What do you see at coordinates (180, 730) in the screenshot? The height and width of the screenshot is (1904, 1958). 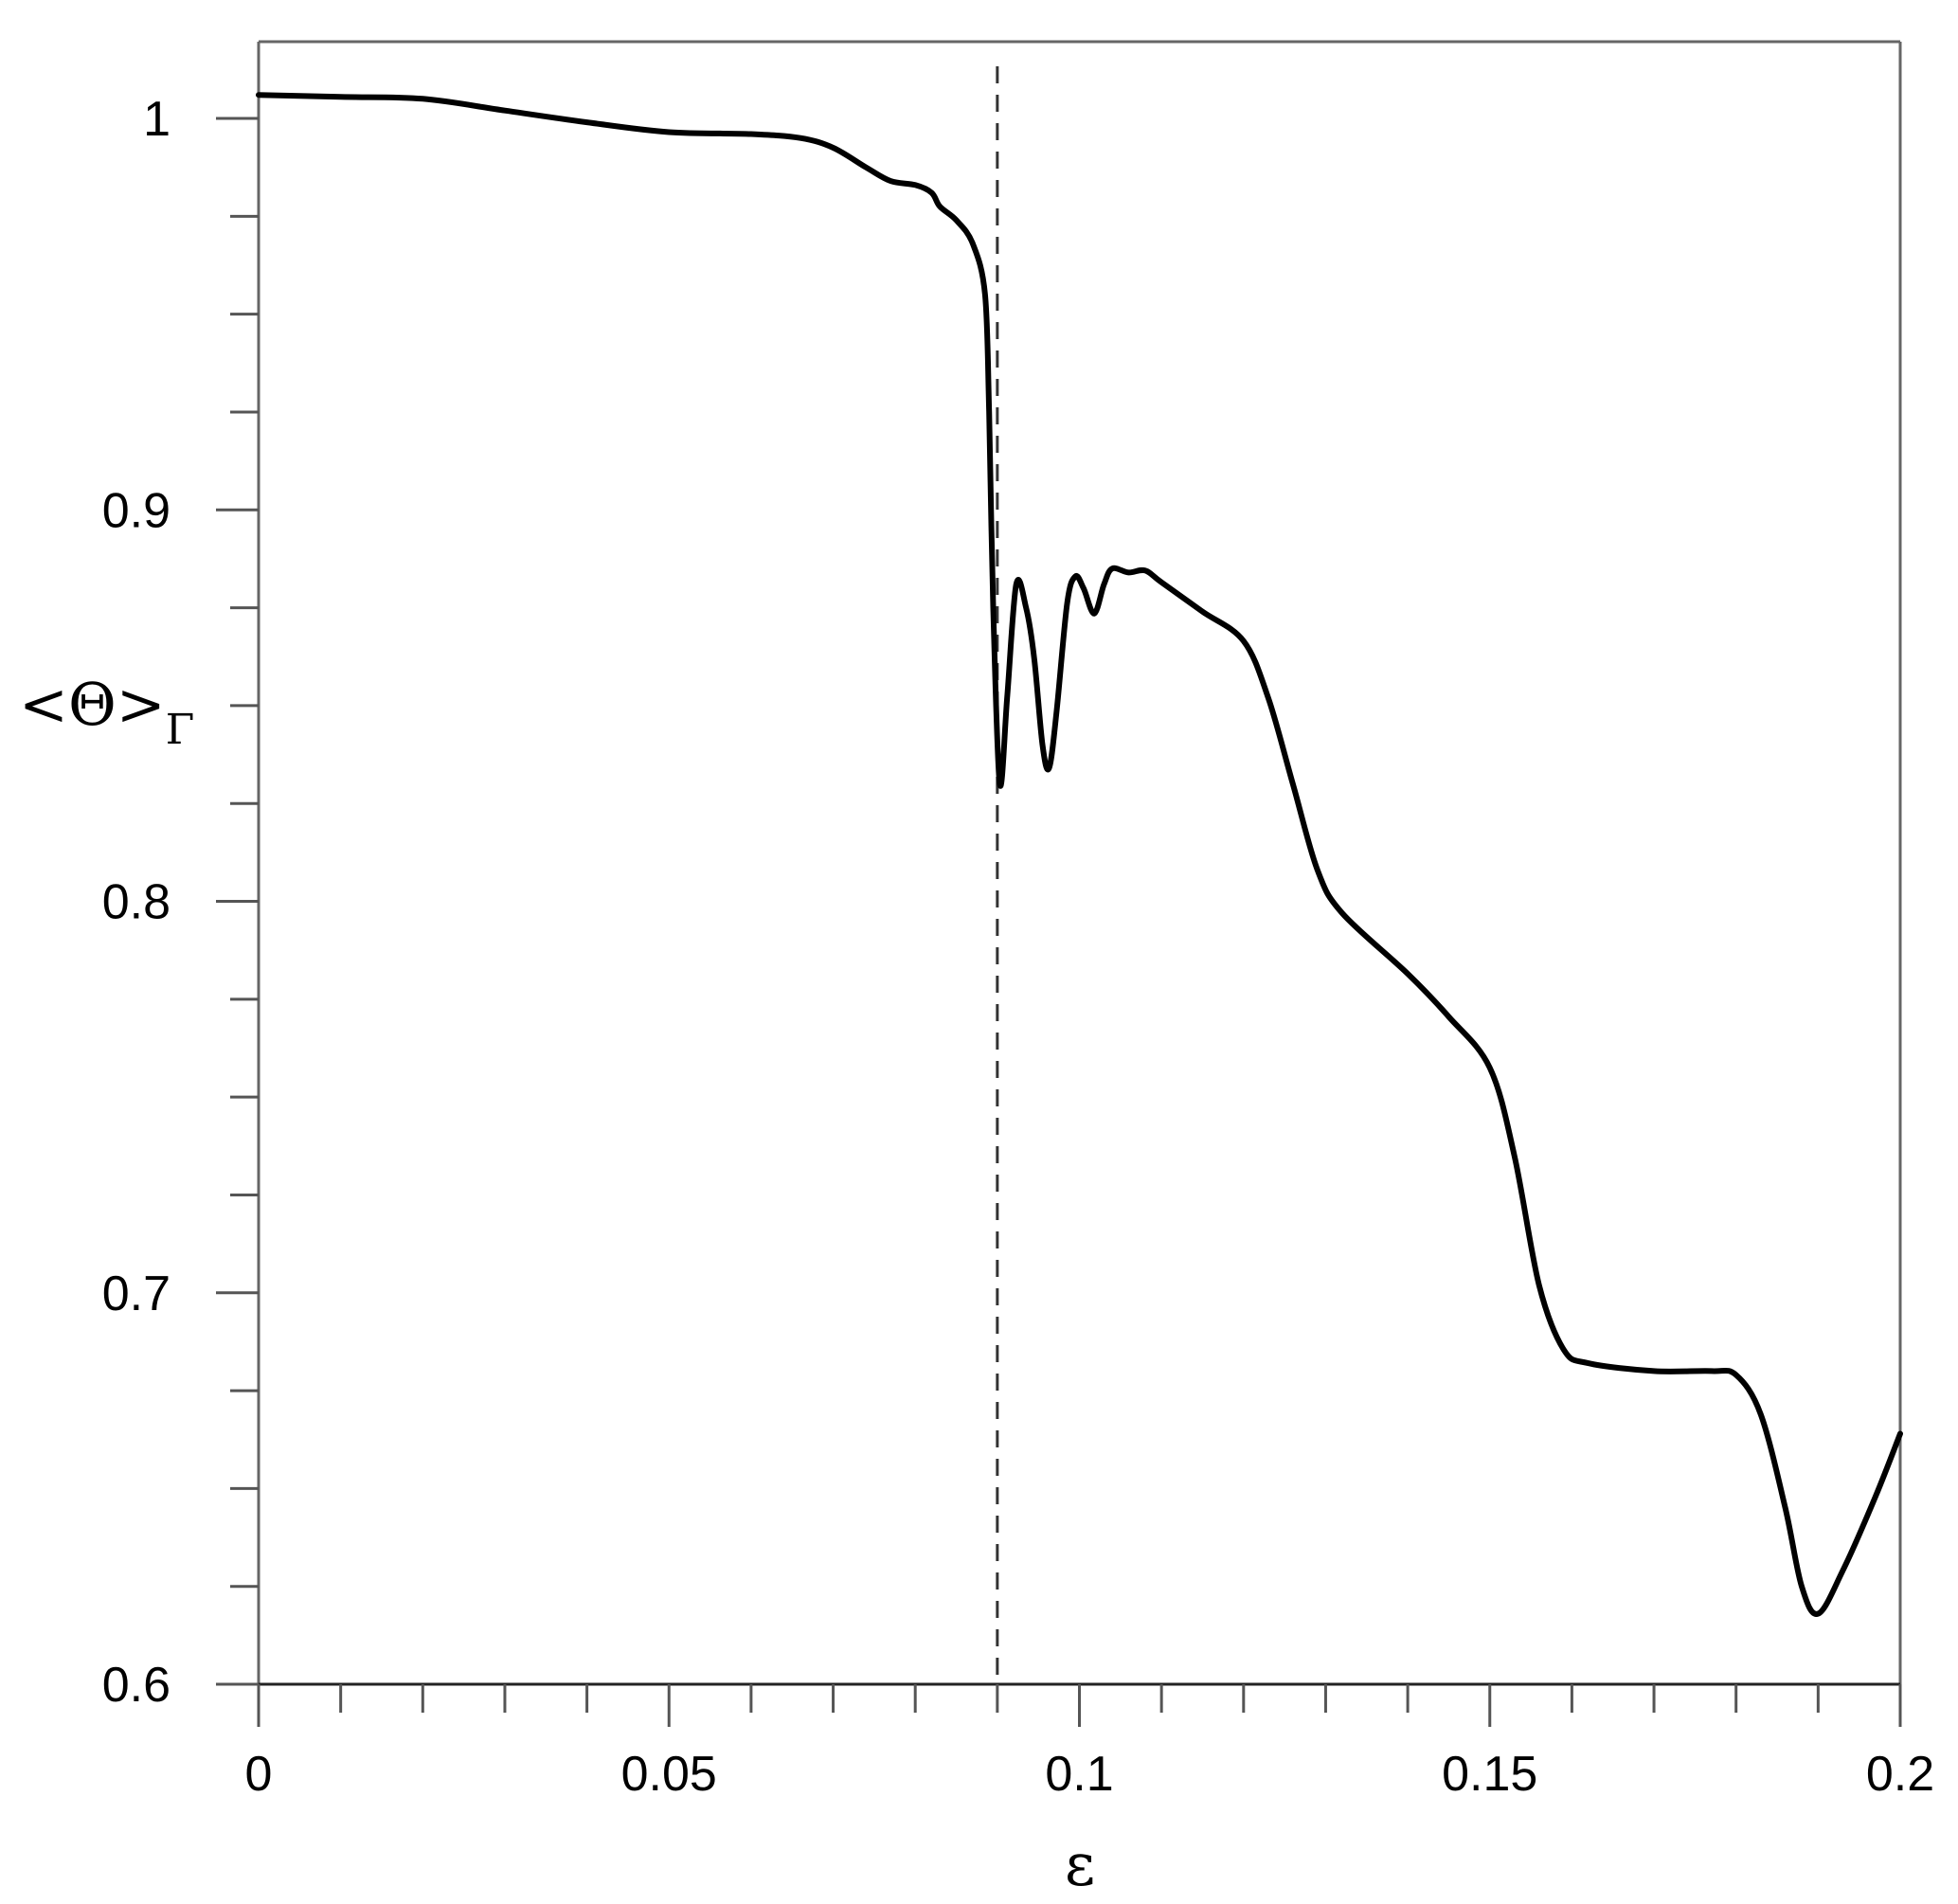 I see `y-axis-label-subscript: Γ` at bounding box center [180, 730].